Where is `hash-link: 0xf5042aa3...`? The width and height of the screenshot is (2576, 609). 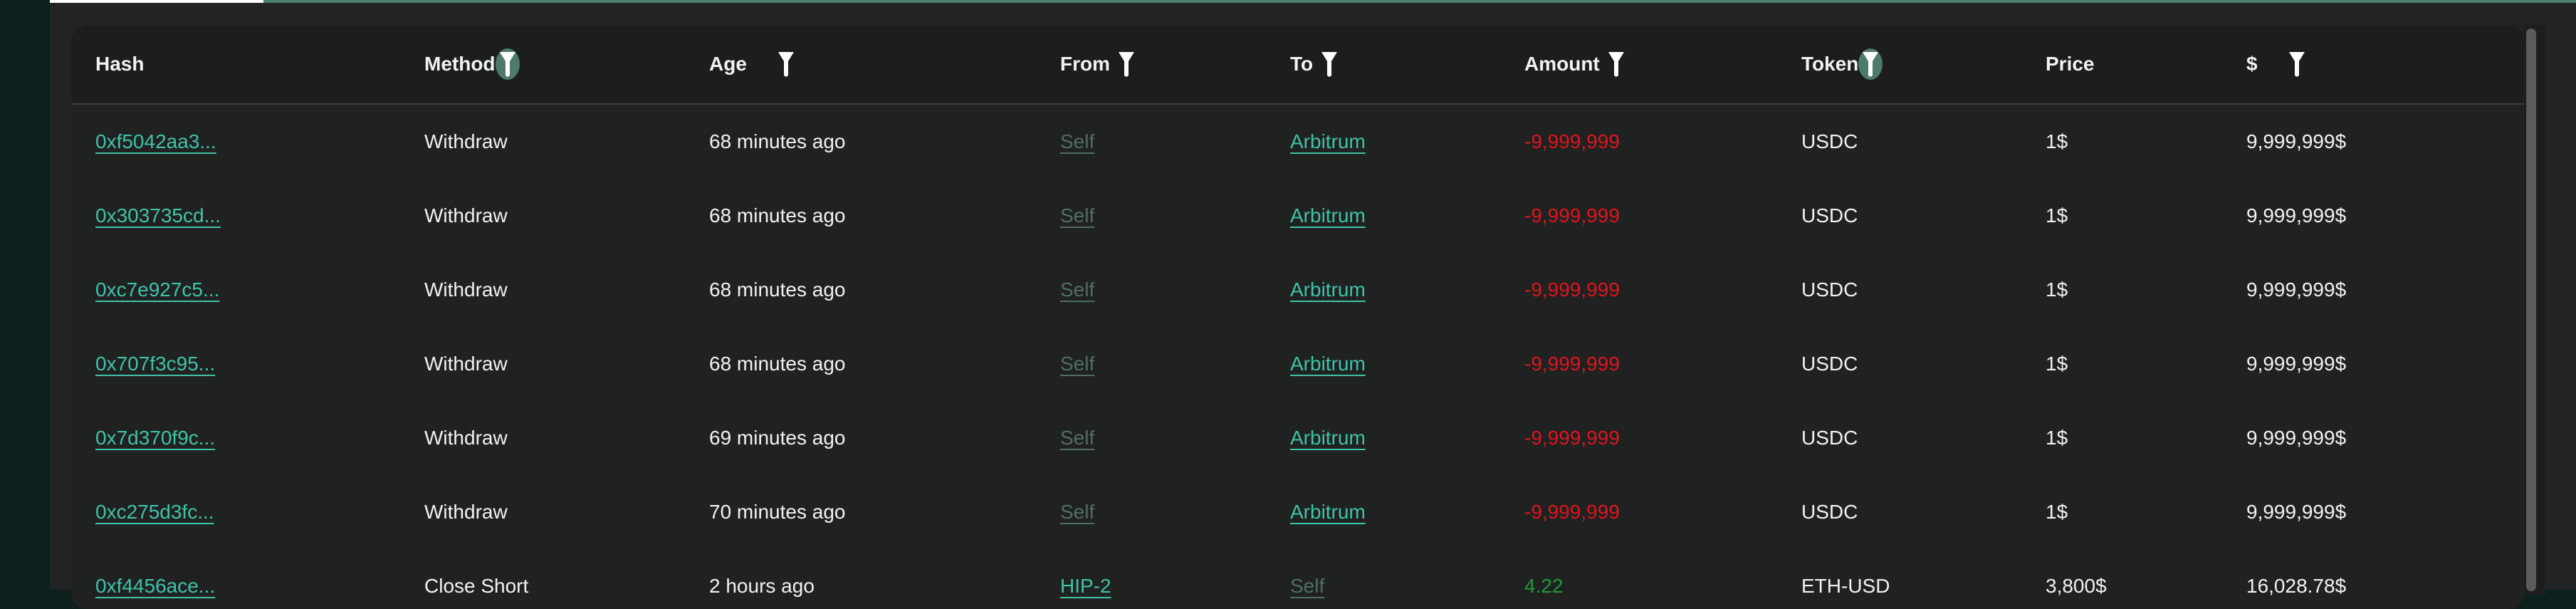 hash-link: 0xf5042aa3... is located at coordinates (155, 141).